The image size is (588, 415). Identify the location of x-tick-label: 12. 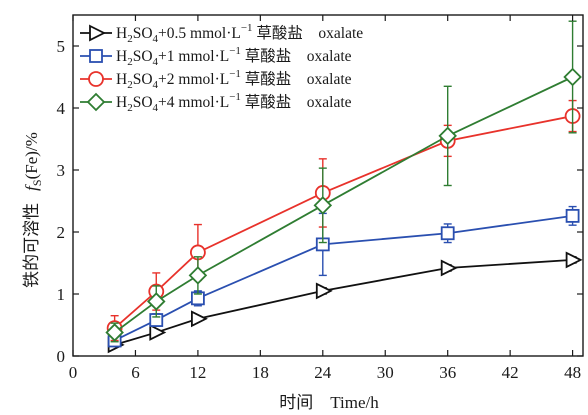
(197, 372).